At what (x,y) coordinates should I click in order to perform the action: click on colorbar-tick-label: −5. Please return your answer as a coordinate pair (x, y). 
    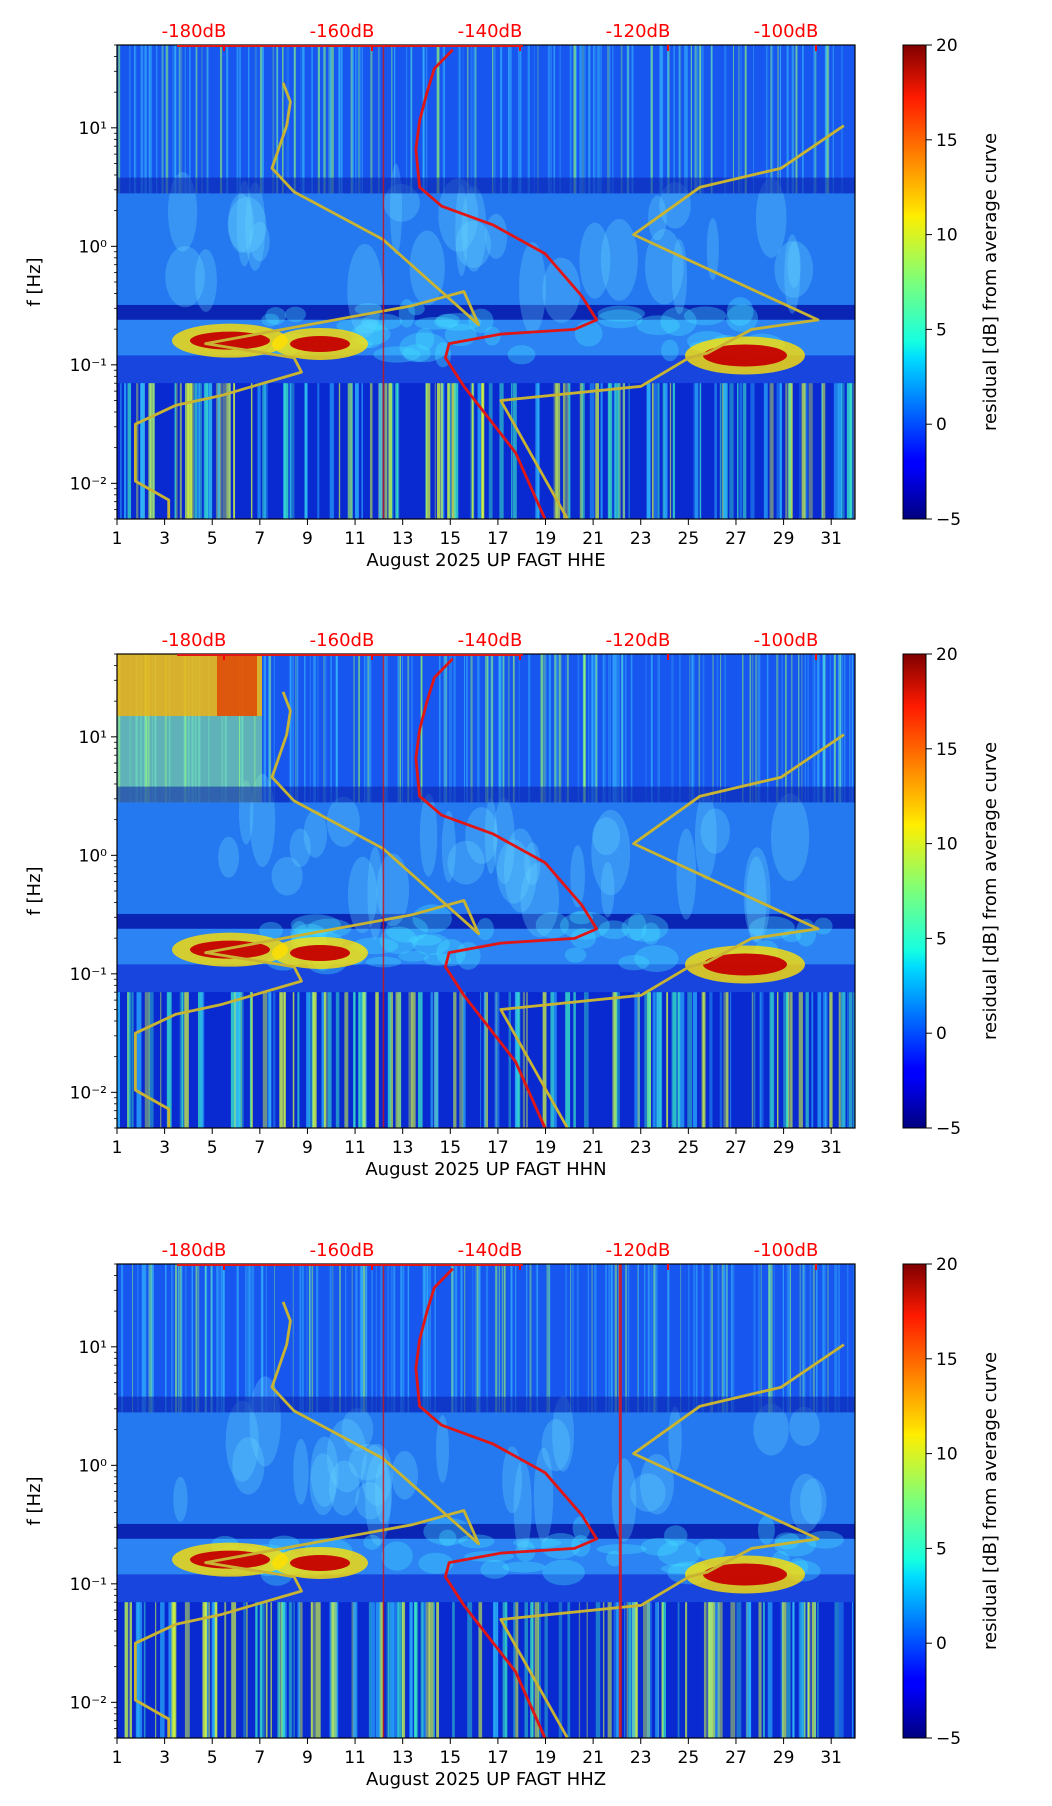
    Looking at the image, I should click on (948, 520).